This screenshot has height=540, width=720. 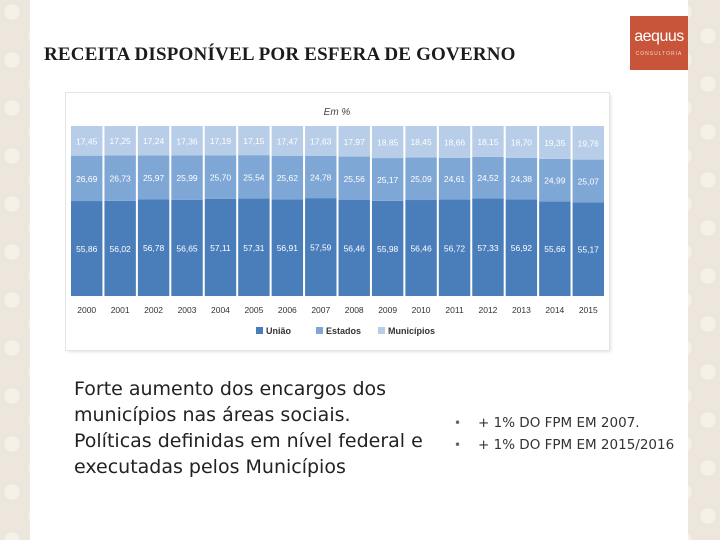 I want to click on x-tick-label: 2014, so click(x=554, y=310).